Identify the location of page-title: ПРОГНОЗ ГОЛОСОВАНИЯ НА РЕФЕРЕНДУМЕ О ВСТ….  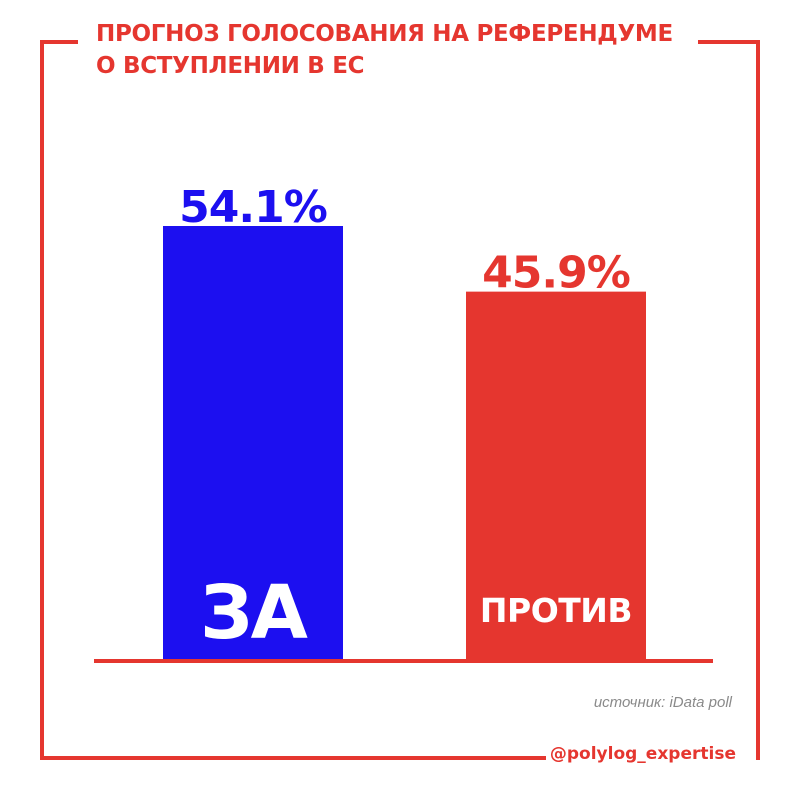
(396, 50).